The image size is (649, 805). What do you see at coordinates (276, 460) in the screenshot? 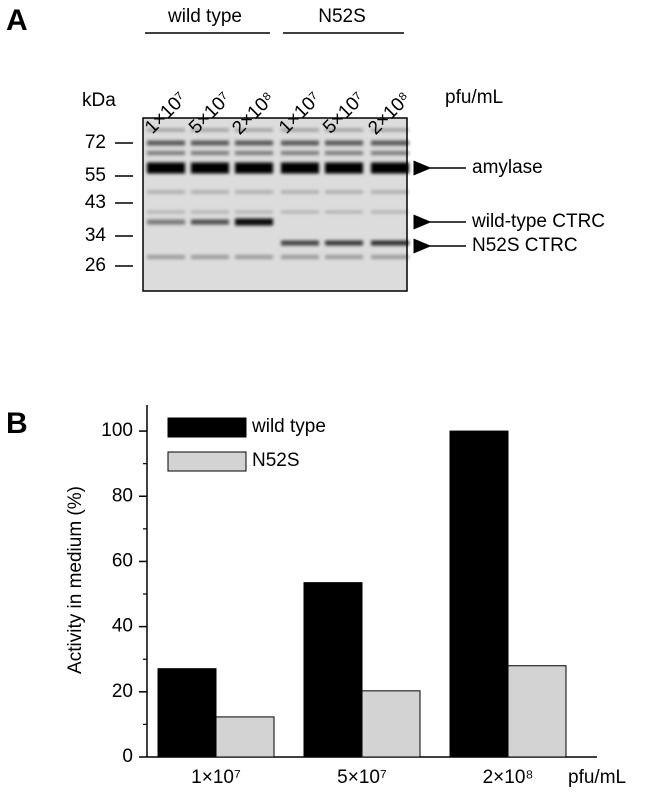
I see `legend-label: N52S` at bounding box center [276, 460].